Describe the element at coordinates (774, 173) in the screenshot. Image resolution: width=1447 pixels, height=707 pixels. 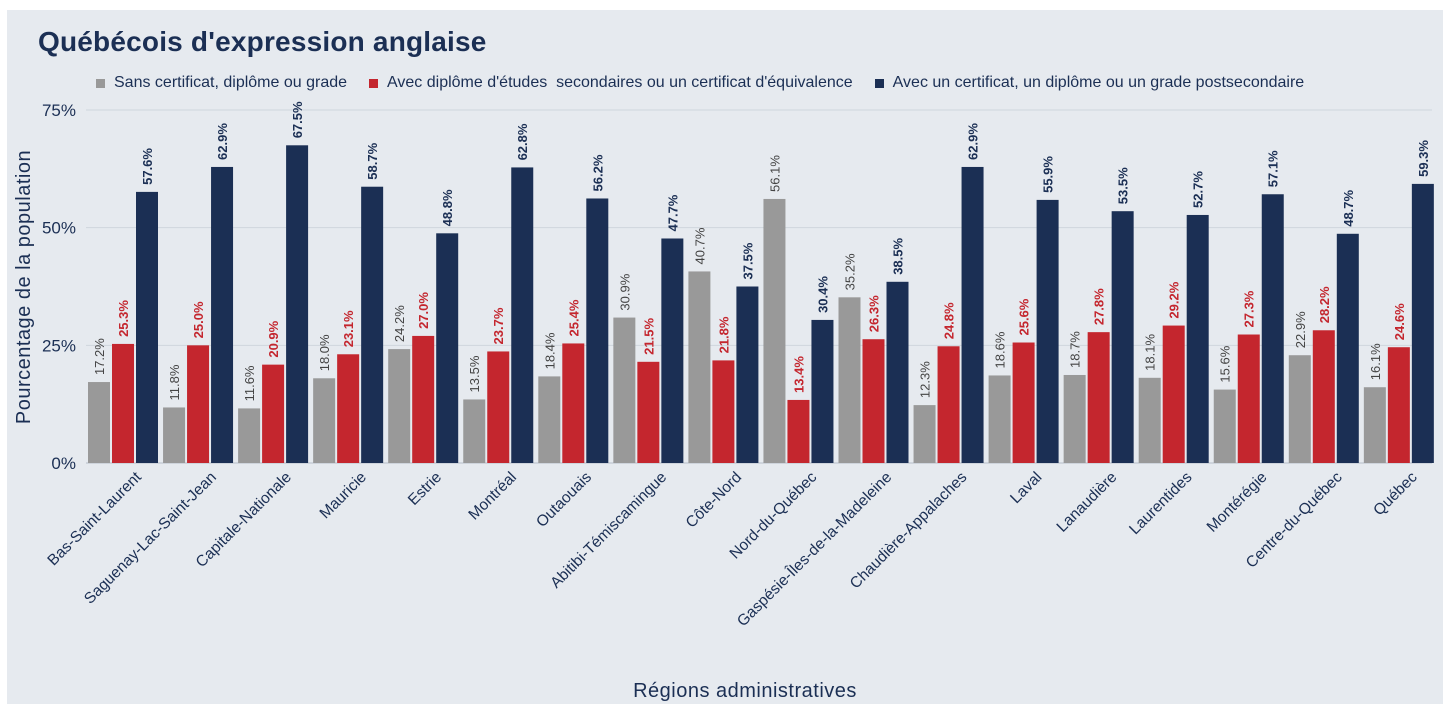
I see `data-label: 56.1%` at that location.